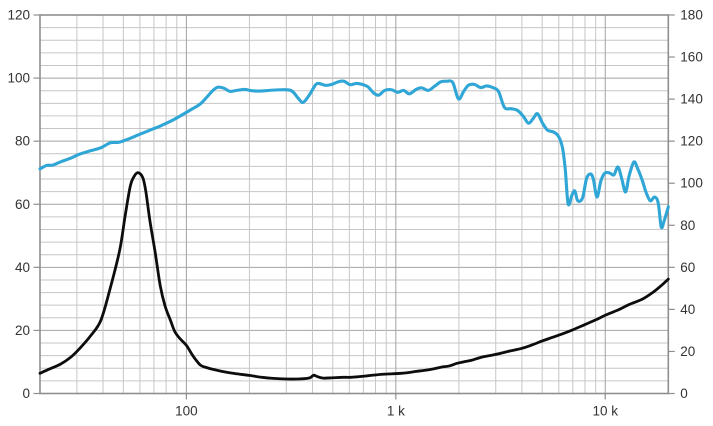 The height and width of the screenshot is (426, 713). I want to click on x-tick-label: 10 k, so click(605, 411).